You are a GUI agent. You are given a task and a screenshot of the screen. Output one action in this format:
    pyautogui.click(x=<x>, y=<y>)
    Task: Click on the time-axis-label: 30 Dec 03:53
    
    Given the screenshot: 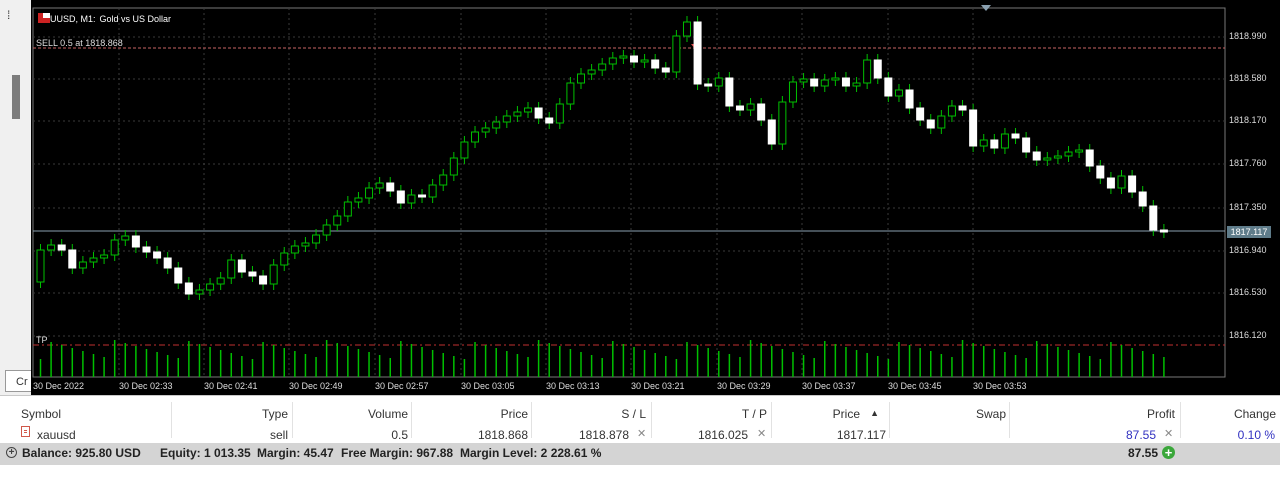 What is the action you would take?
    pyautogui.click(x=1000, y=386)
    